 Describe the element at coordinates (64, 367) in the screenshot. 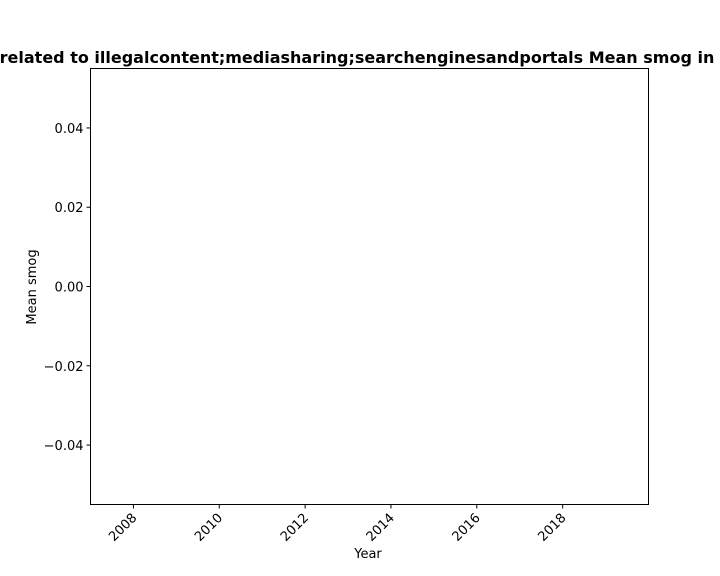

I see `y-tick-label: −0.02` at that location.